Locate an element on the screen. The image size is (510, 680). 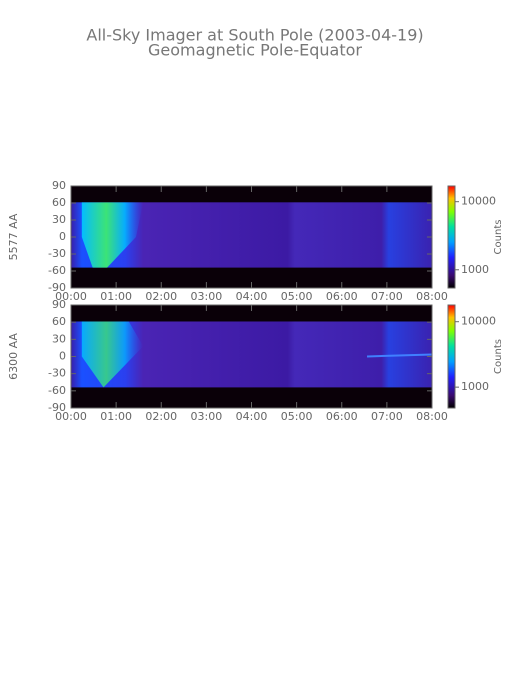
chart-subtitle: Geomagnetic Pole-Equator is located at coordinates (255, 50).